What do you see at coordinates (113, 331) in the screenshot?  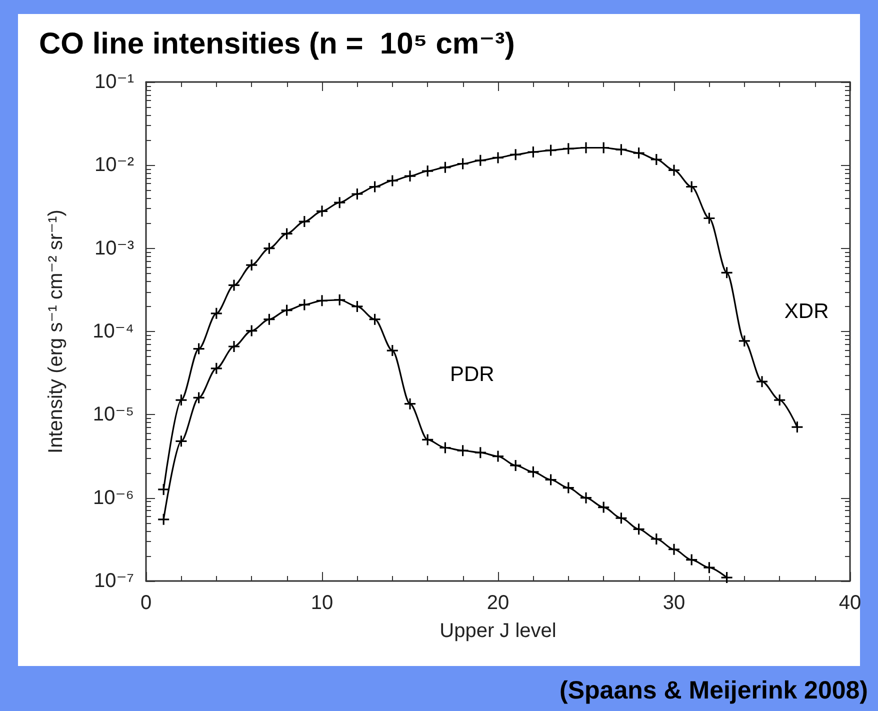 I see `y-tick-label: 10⁻⁴` at bounding box center [113, 331].